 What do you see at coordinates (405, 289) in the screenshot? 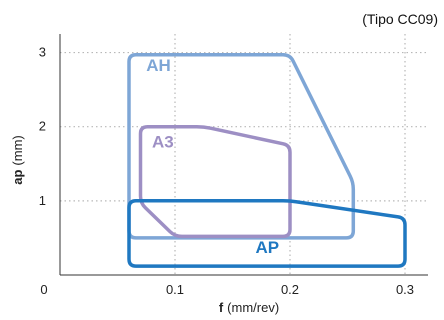
I see `x-tick-label: 0.3` at bounding box center [405, 289].